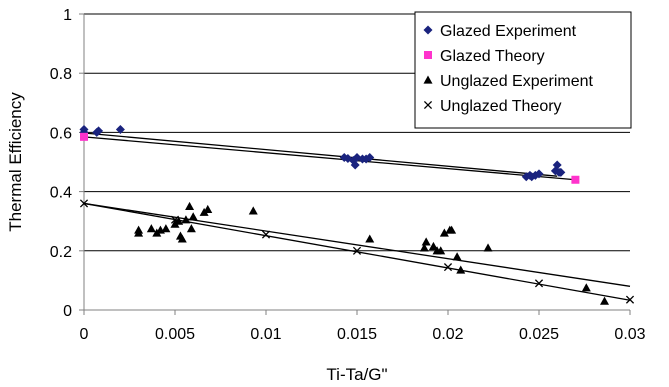 Image resolution: width=669 pixels, height=387 pixels. Describe the element at coordinates (67, 163) in the screenshot. I see `y-ticks: 0 0.2 0.4 0.6 0.8 1` at that location.